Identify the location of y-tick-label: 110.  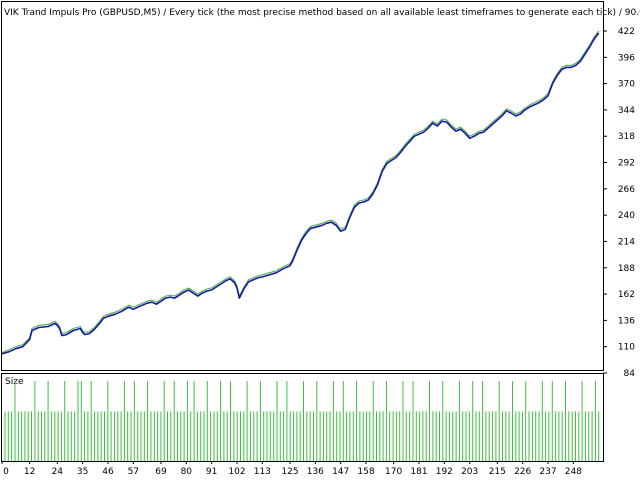
(626, 348).